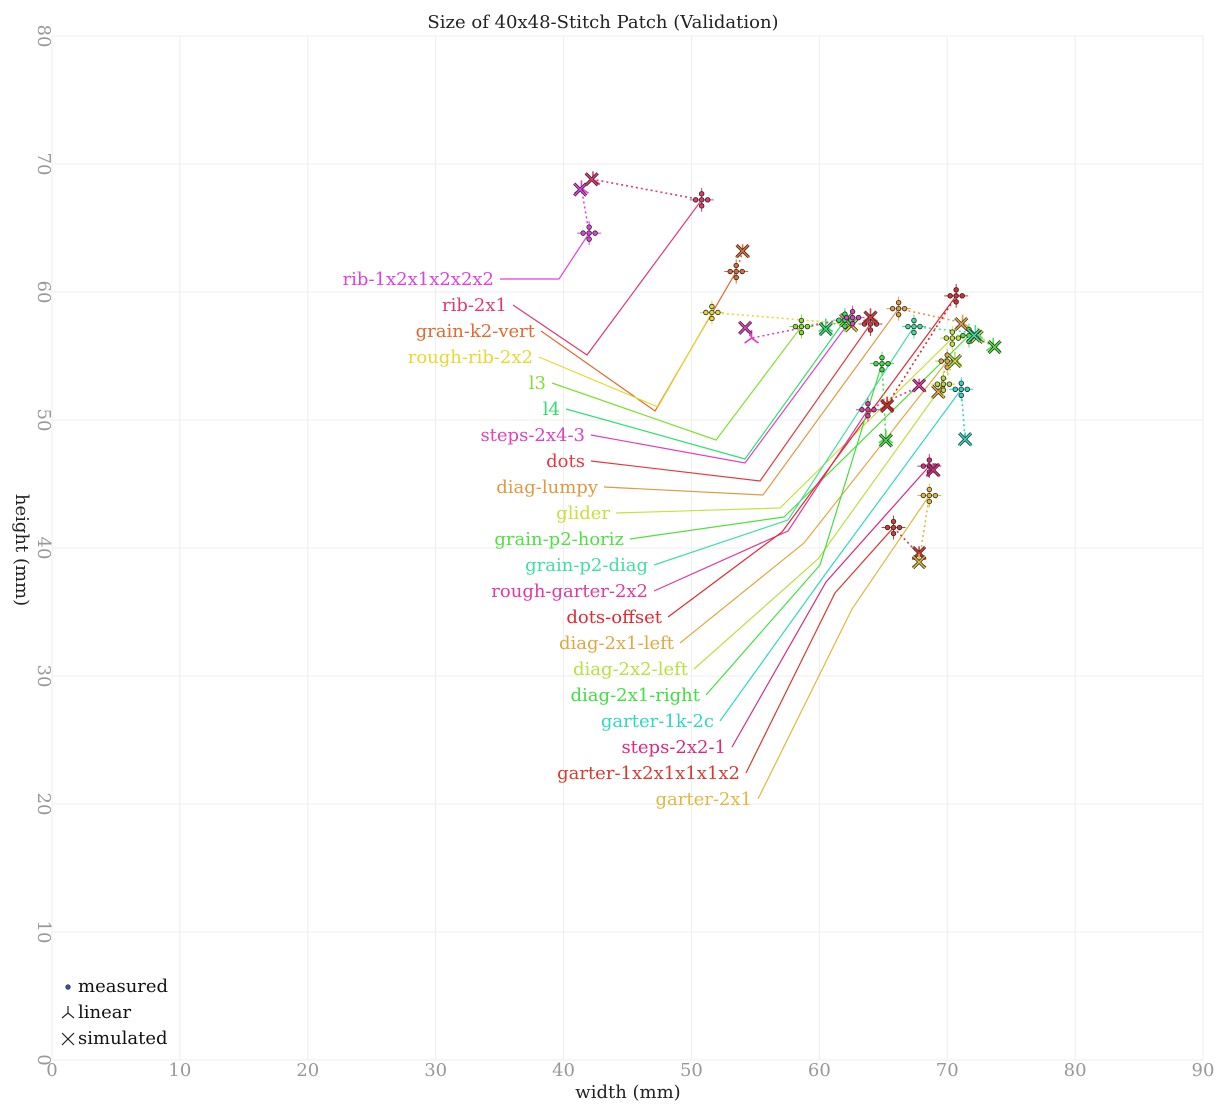 The width and height of the screenshot is (1226, 1108). Describe the element at coordinates (123, 1038) in the screenshot. I see `legend-label: simulated` at that location.